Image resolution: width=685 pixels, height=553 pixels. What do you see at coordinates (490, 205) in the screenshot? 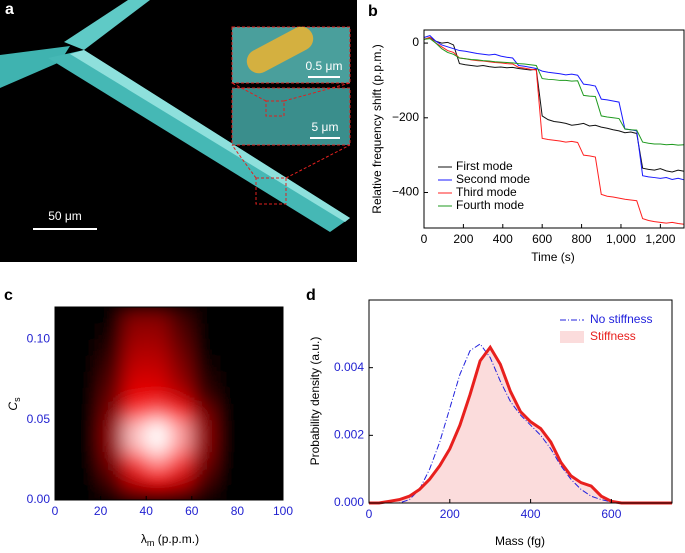
I see `legend-label: Fourth mode` at bounding box center [490, 205].